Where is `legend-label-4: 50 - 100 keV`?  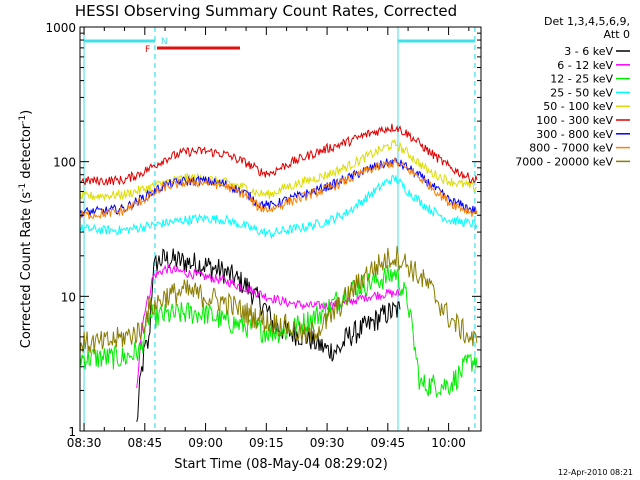 legend-label-4: 50 - 100 keV is located at coordinates (578, 106).